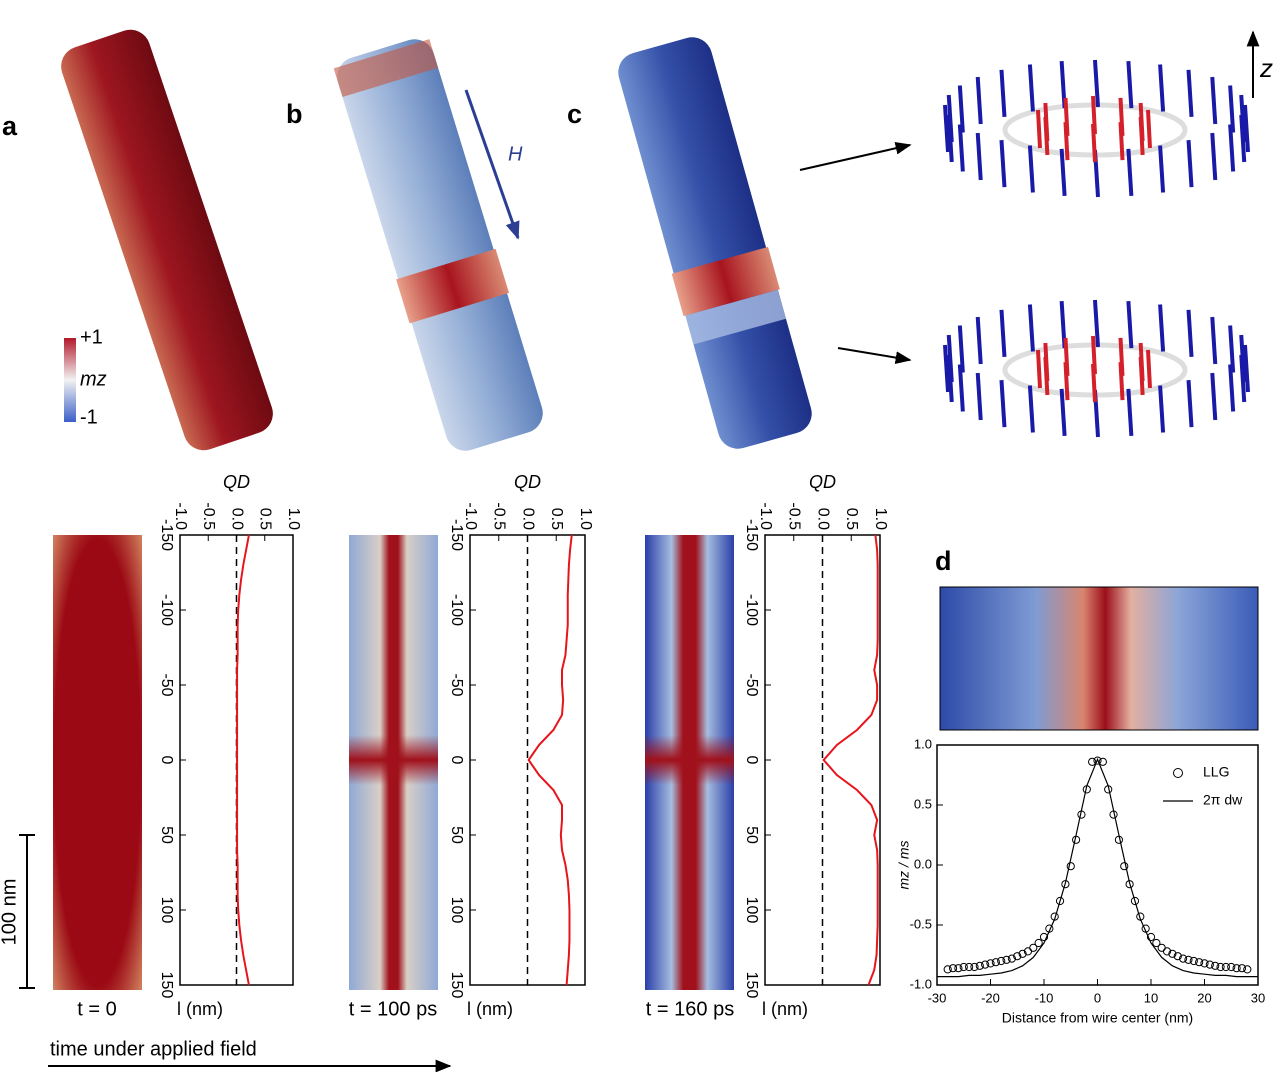 The height and width of the screenshot is (1072, 1277). I want to click on l-tick-label: 100, so click(456, 910).